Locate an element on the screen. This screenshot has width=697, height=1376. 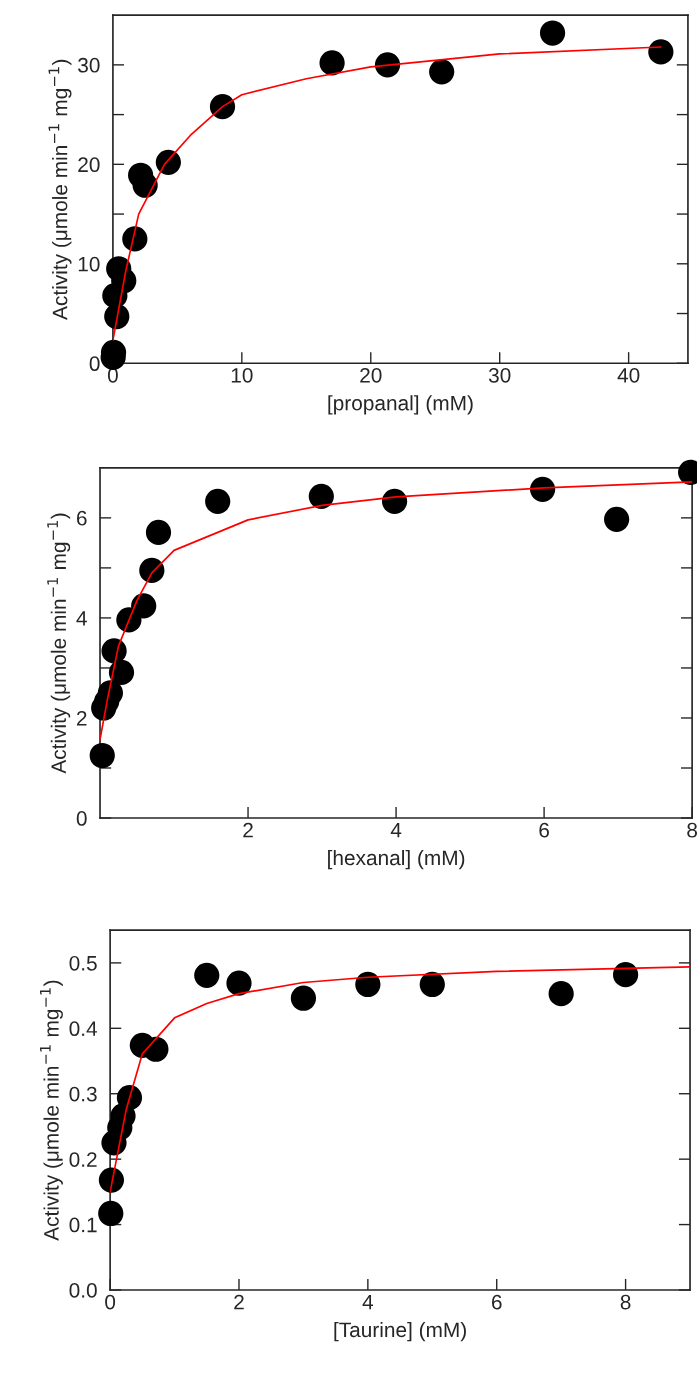
x-tick-label: 40 is located at coordinates (628, 375).